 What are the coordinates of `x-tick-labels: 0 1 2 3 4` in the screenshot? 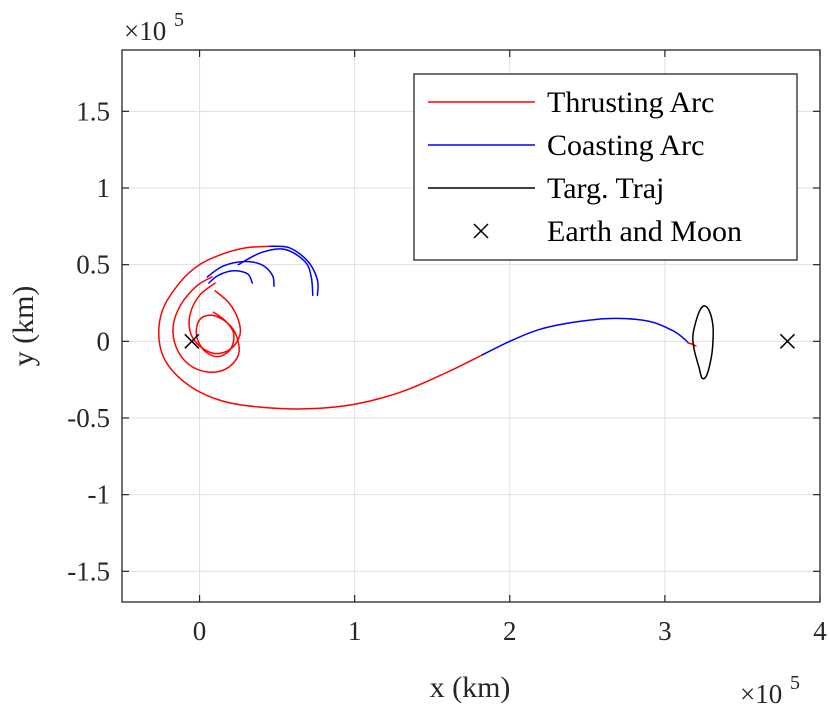 It's located at (510, 631).